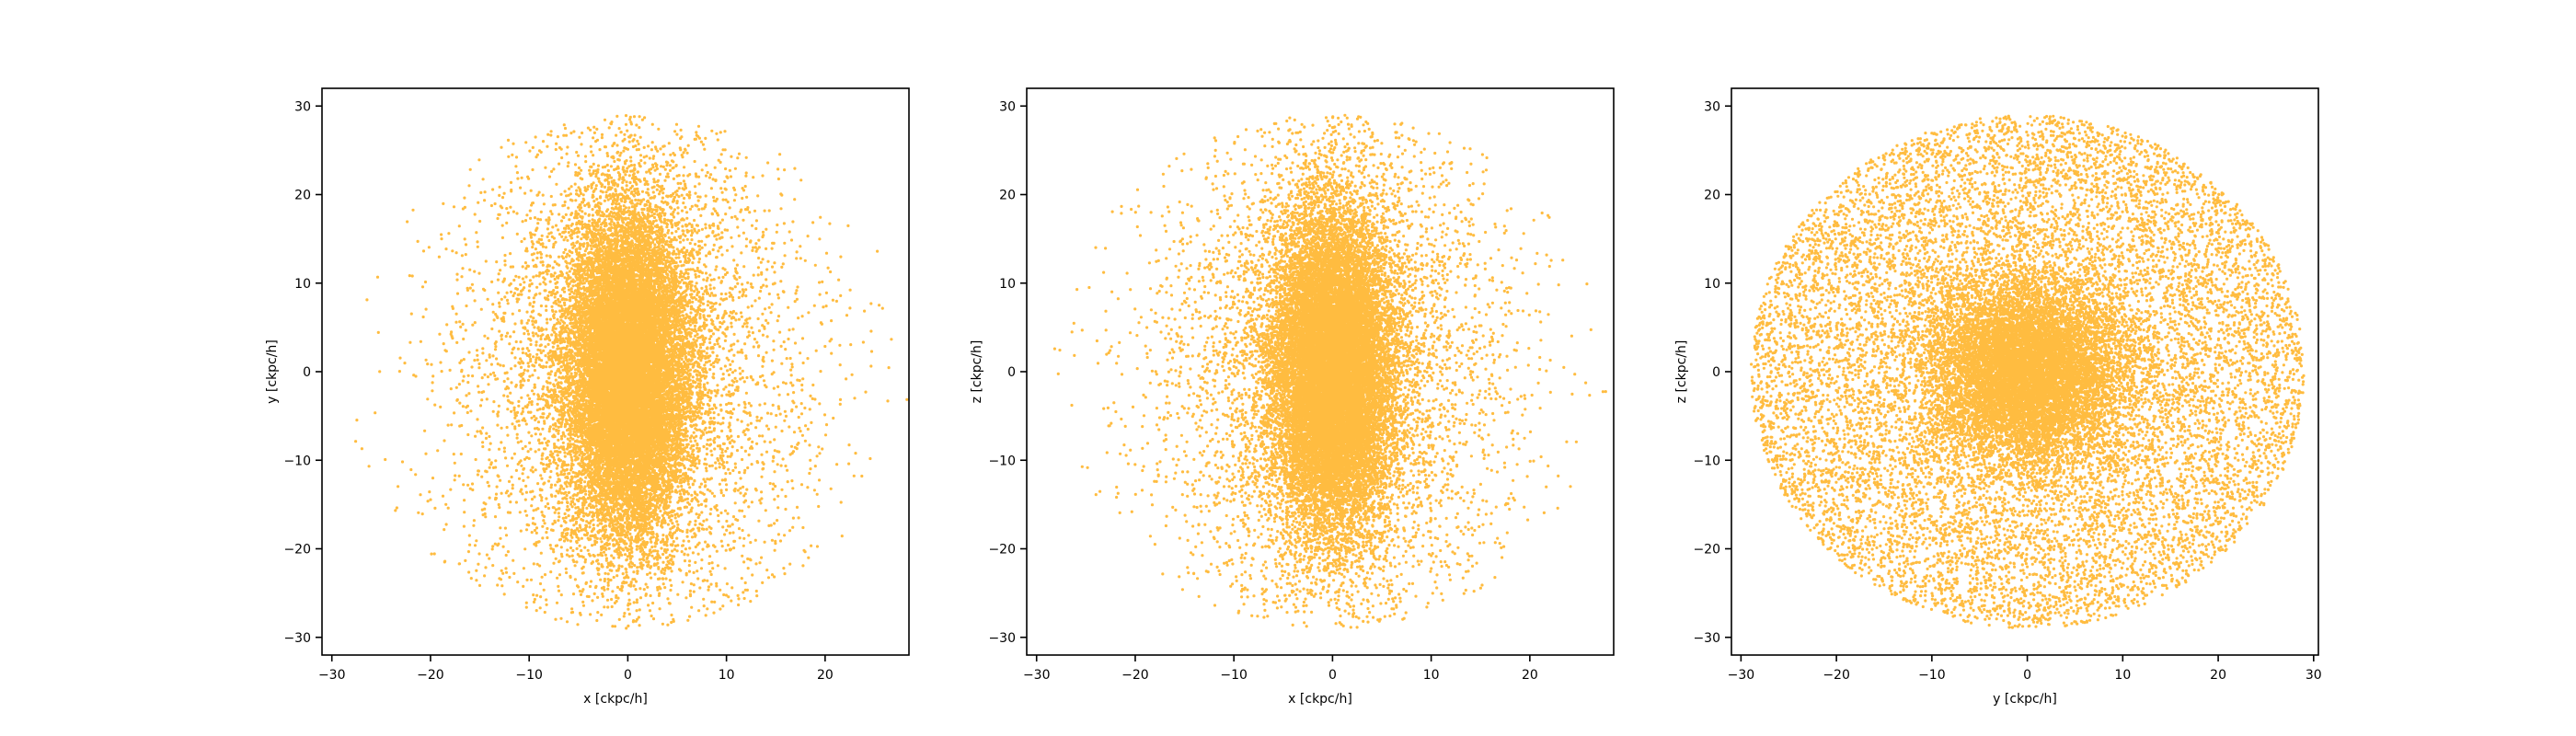  What do you see at coordinates (272, 371) in the screenshot?
I see `y-axis-label: y [ckpc/h]` at bounding box center [272, 371].